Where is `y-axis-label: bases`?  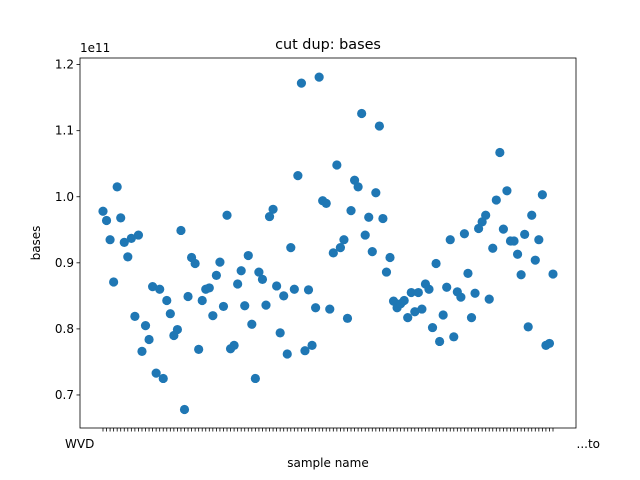 y-axis-label: bases is located at coordinates (36, 243).